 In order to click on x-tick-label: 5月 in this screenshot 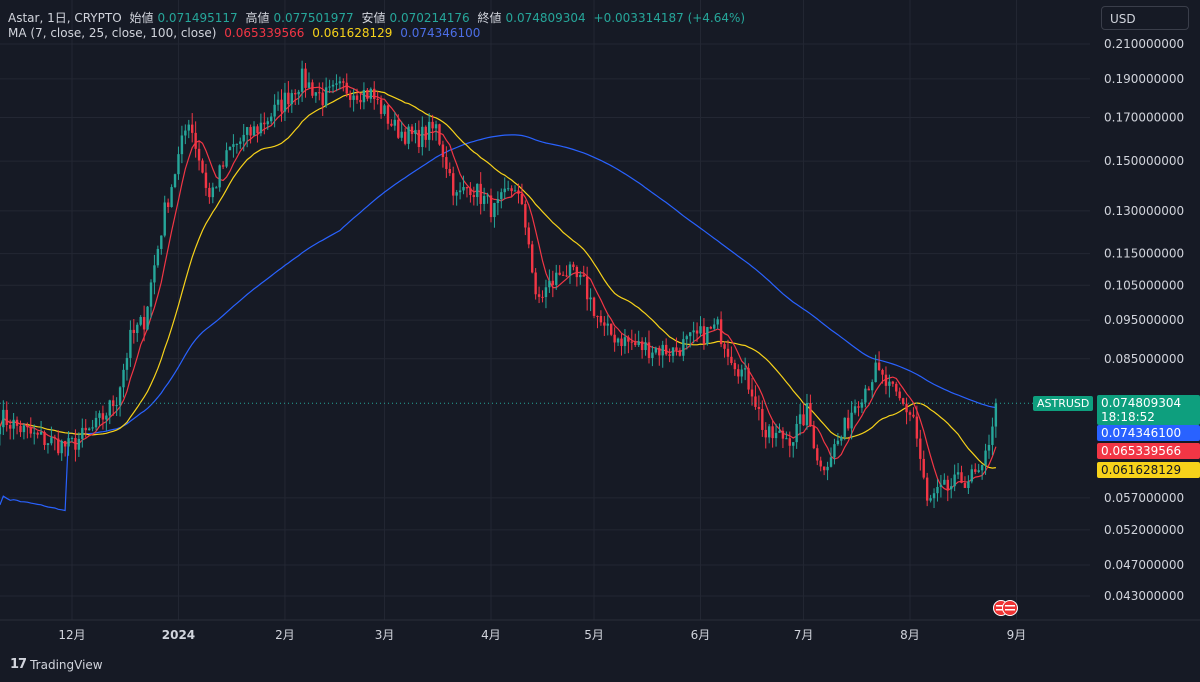, I will do `click(594, 635)`.